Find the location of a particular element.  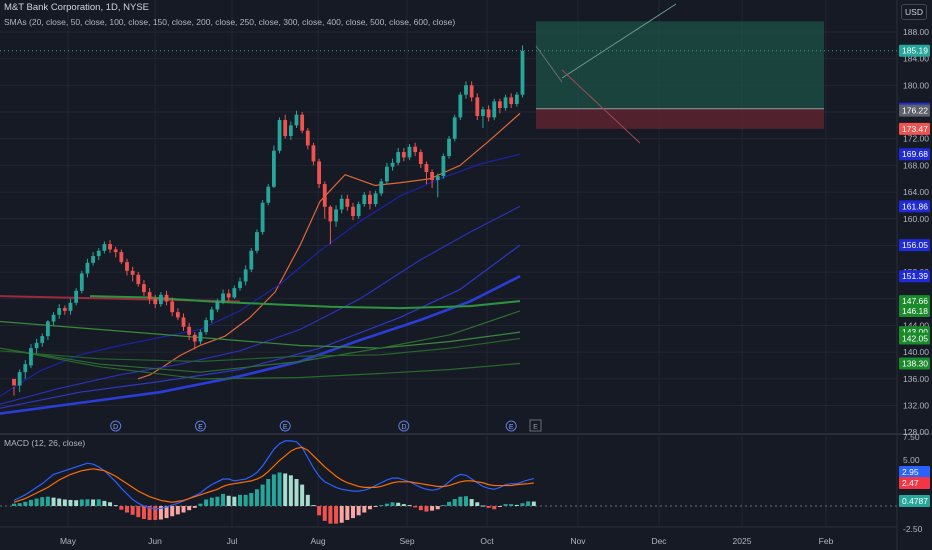

price-badge-label: 147.66 is located at coordinates (915, 301).